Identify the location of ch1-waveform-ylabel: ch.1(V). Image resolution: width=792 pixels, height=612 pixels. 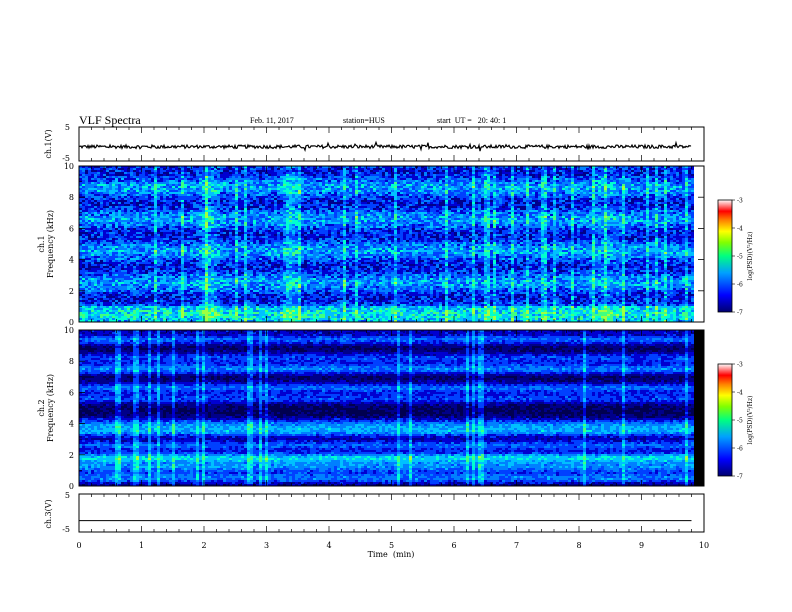
(48, 143).